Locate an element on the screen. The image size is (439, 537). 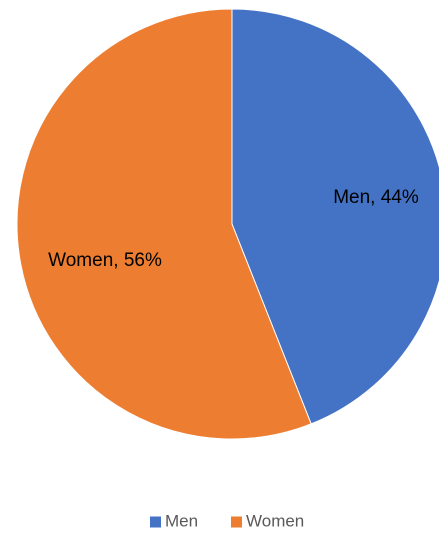
legend: Men Women is located at coordinates (227, 520).